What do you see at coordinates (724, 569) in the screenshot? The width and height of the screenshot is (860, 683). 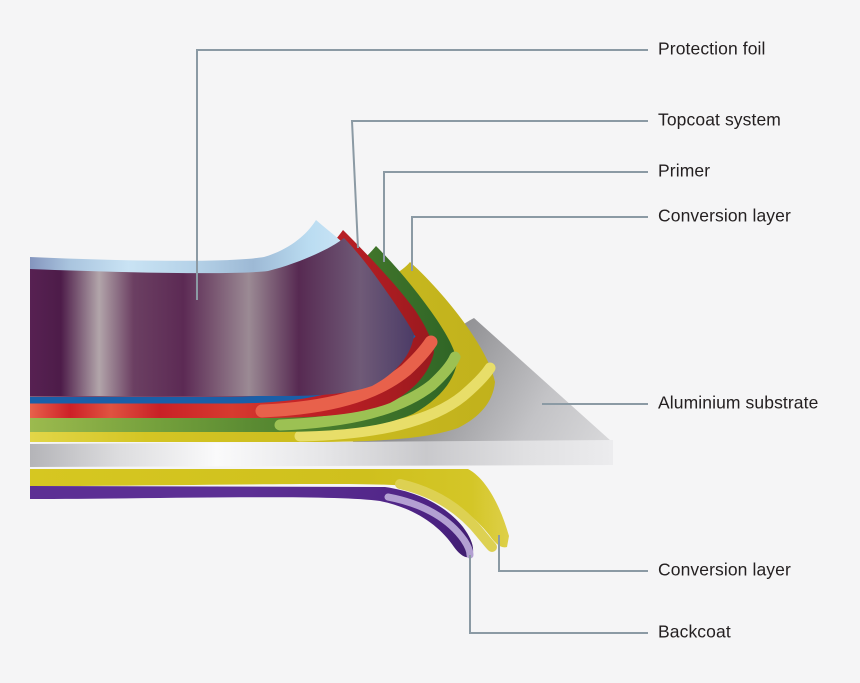 I see `label-conversion-layer-bottom: Conversion layer` at bounding box center [724, 569].